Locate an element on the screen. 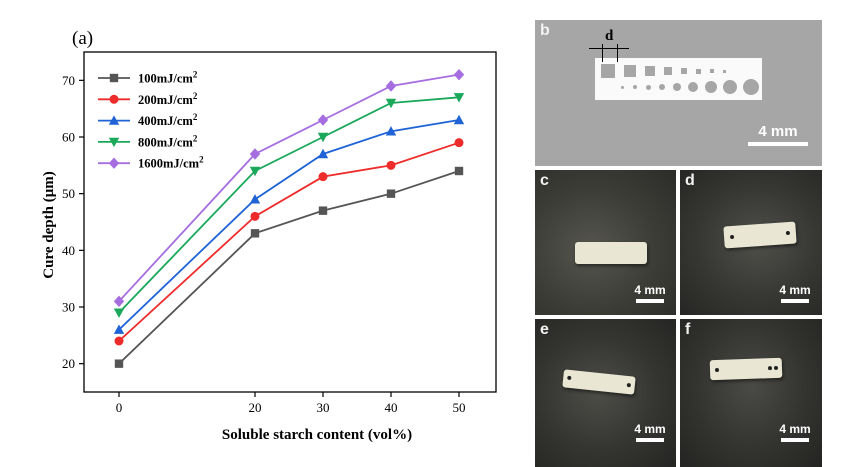 The width and height of the screenshot is (850, 467). panel-b-letter: b is located at coordinates (545, 30).